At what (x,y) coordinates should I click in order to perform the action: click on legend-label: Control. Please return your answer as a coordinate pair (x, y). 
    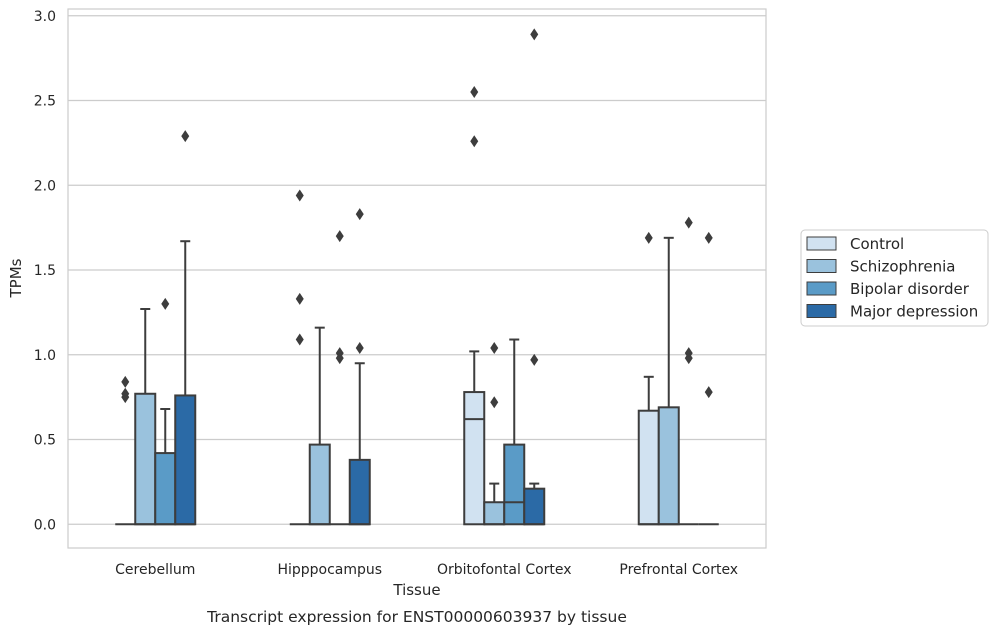
    Looking at the image, I should click on (877, 244).